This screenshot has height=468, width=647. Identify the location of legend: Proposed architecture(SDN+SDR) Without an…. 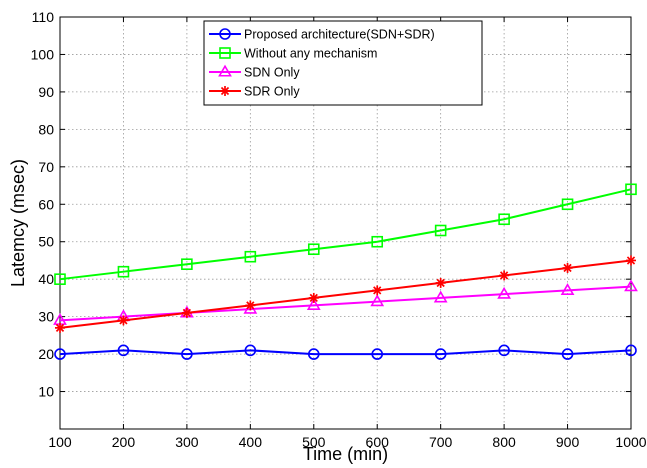
(343, 63).